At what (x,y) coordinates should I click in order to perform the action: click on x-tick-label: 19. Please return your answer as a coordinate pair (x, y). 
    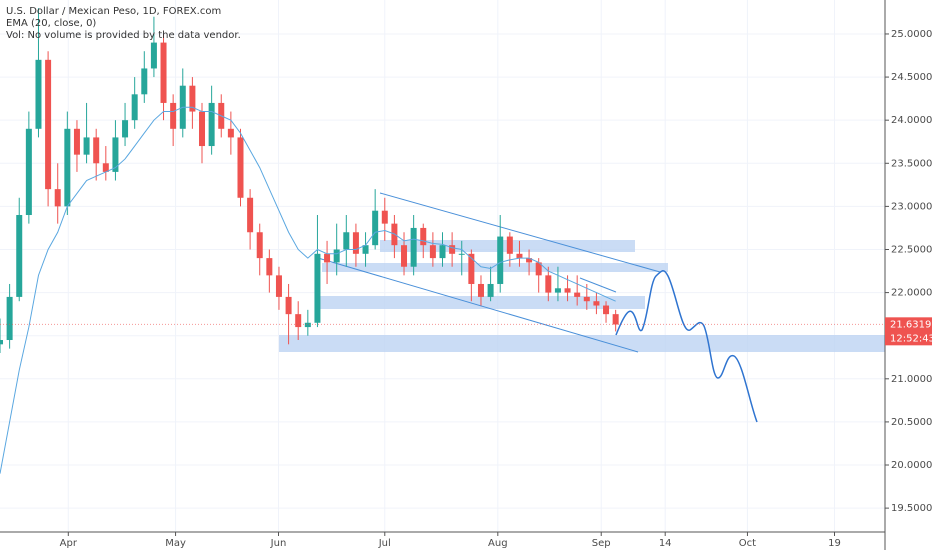
    Looking at the image, I should click on (834, 543).